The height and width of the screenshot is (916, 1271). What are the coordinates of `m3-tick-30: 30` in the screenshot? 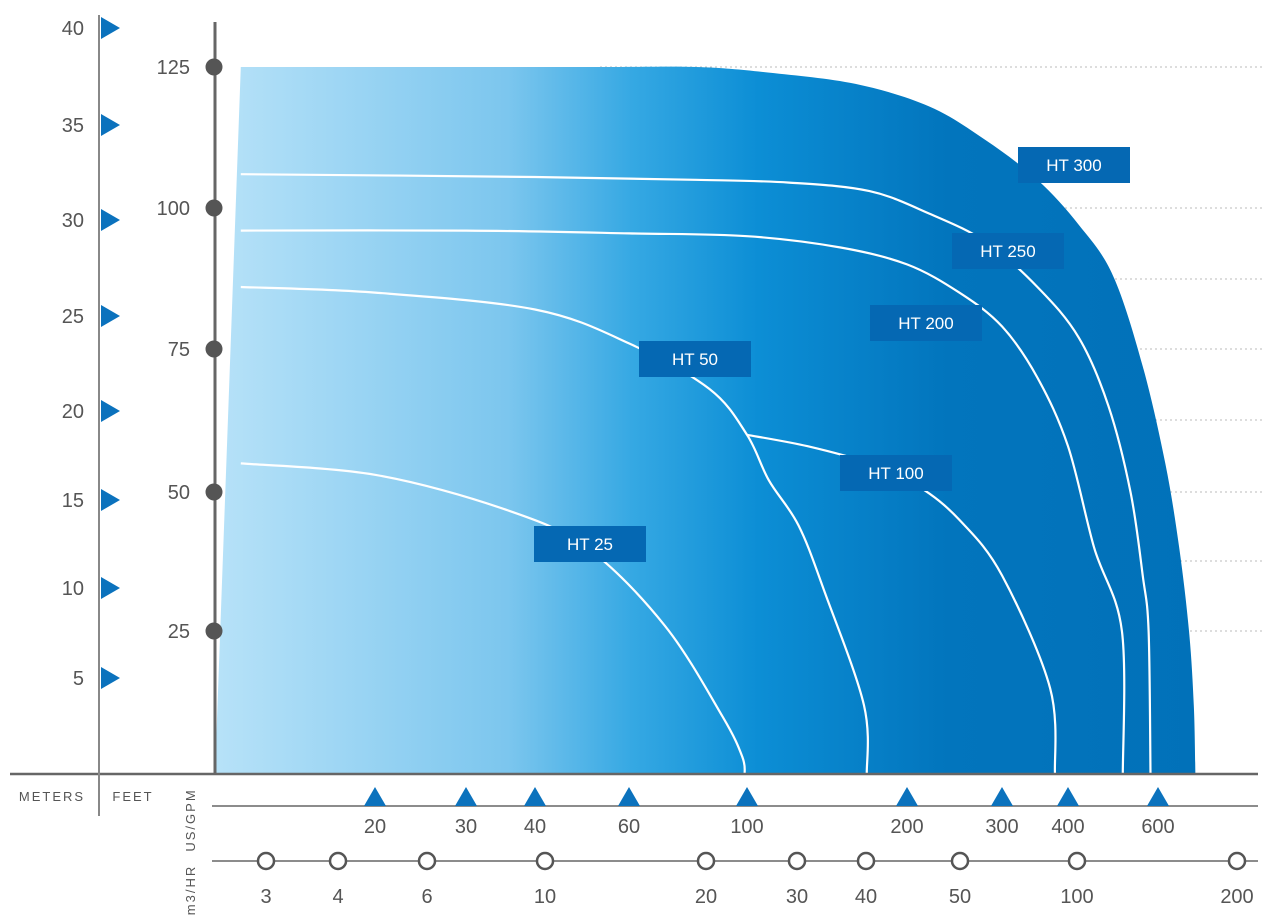 It's located at (797, 879).